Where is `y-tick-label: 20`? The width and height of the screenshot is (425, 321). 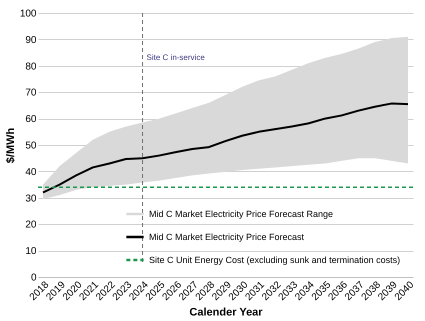
y-tick-label: 20 is located at coordinates (31, 225).